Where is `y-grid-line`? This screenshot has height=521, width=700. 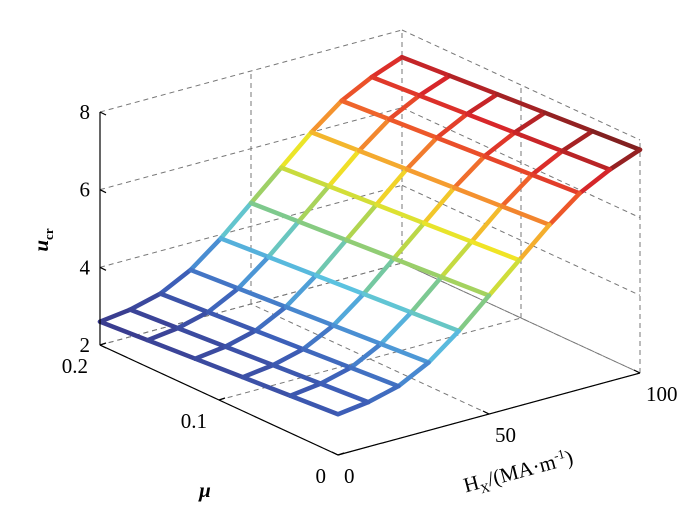 y-grid-line is located at coordinates (251, 304).